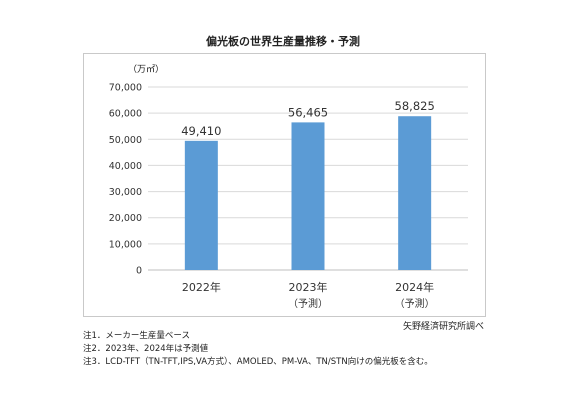 This screenshot has width=566, height=400. What do you see at coordinates (414, 287) in the screenshot?
I see `x-tick-label: 2024年` at bounding box center [414, 287].